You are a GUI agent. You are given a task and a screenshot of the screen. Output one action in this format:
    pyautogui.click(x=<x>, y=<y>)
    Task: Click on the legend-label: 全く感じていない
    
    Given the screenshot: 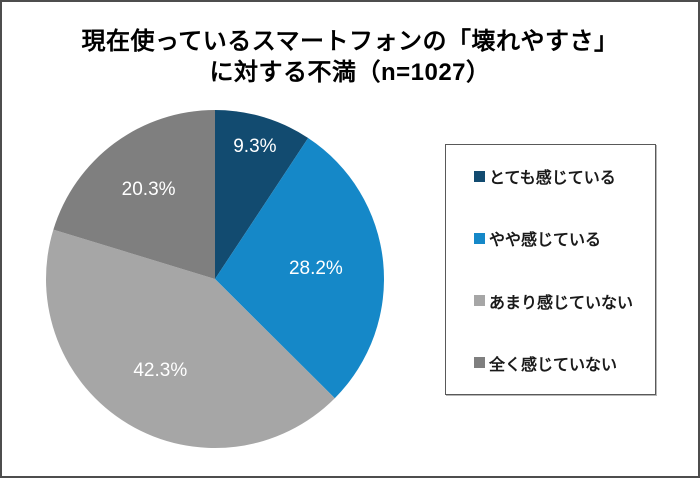 What is the action you would take?
    pyautogui.click(x=553, y=365)
    